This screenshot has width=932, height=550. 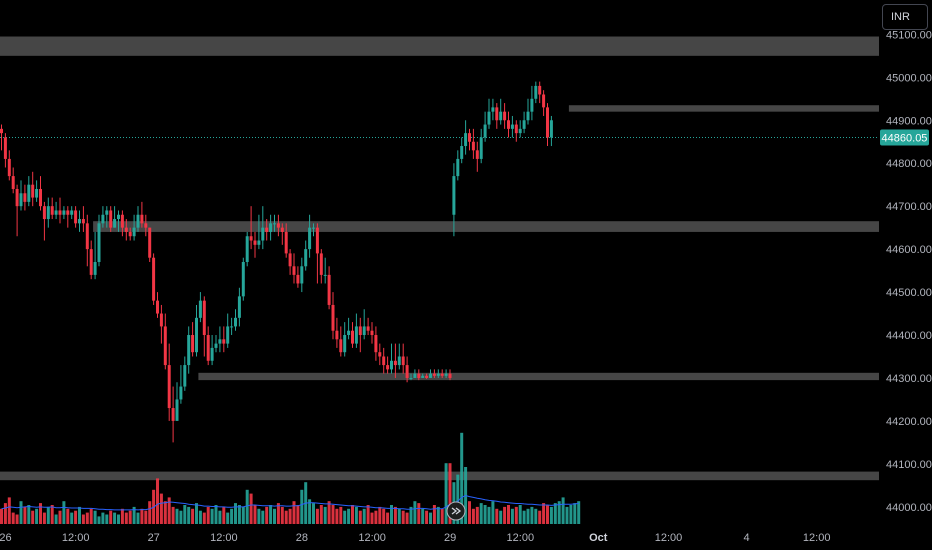 I want to click on time-tick-label-4: 28, so click(x=302, y=538).